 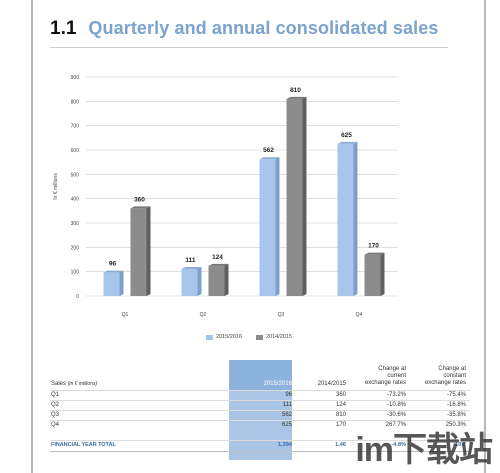 What do you see at coordinates (75, 200) in the screenshot?
I see `y-tick-label: 400` at bounding box center [75, 200].